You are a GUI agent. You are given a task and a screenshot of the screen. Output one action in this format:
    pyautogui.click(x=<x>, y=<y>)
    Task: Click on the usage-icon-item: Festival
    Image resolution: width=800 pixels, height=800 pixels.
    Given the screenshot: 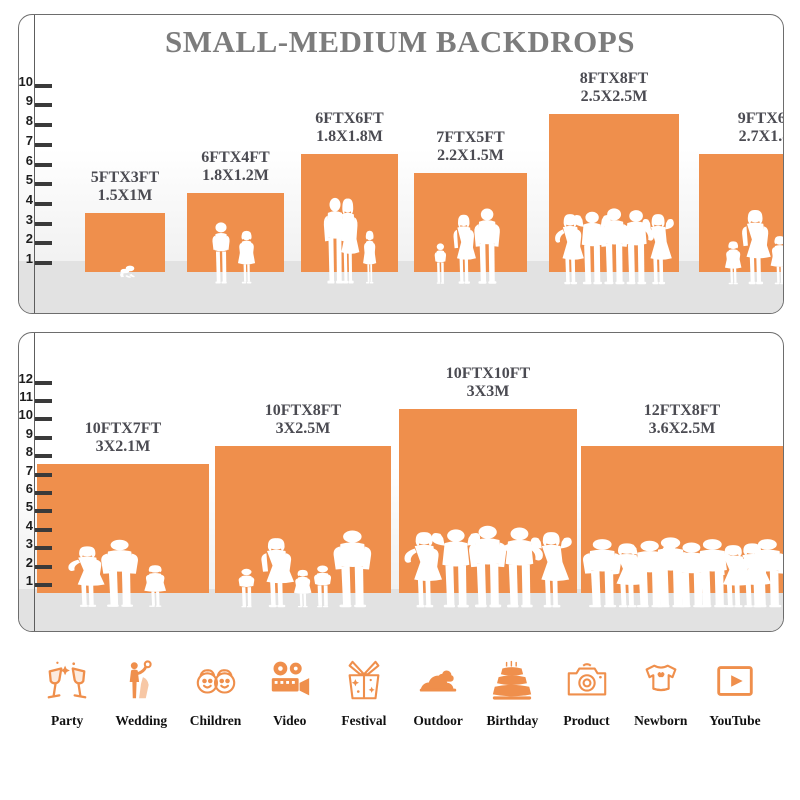 What is the action you would take?
    pyautogui.click(x=364, y=693)
    